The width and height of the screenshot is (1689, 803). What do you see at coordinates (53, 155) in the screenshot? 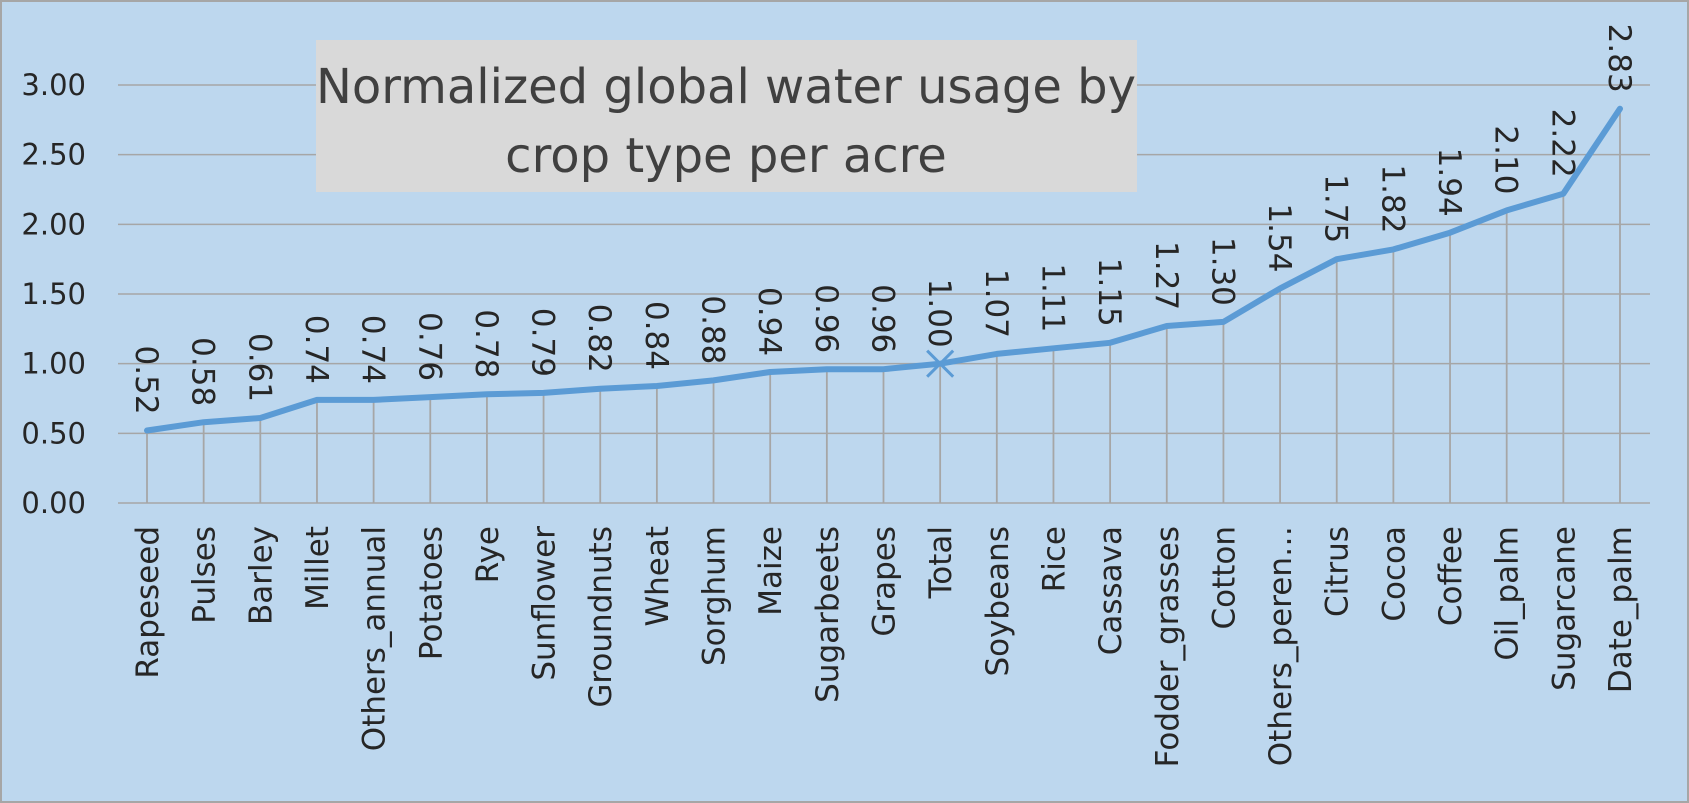
I see `y-tick-label: 2.50` at bounding box center [53, 155].